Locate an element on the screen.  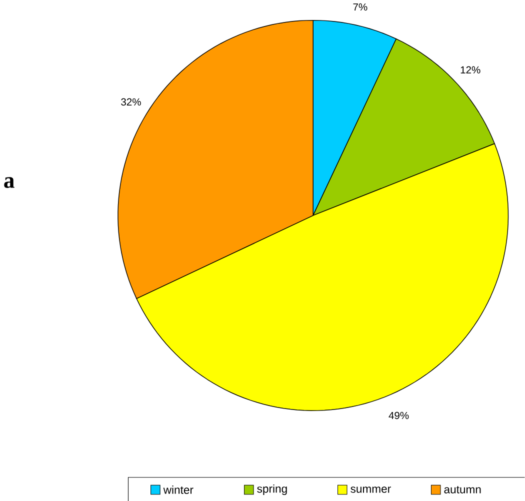
legend-label: winter is located at coordinates (178, 489).